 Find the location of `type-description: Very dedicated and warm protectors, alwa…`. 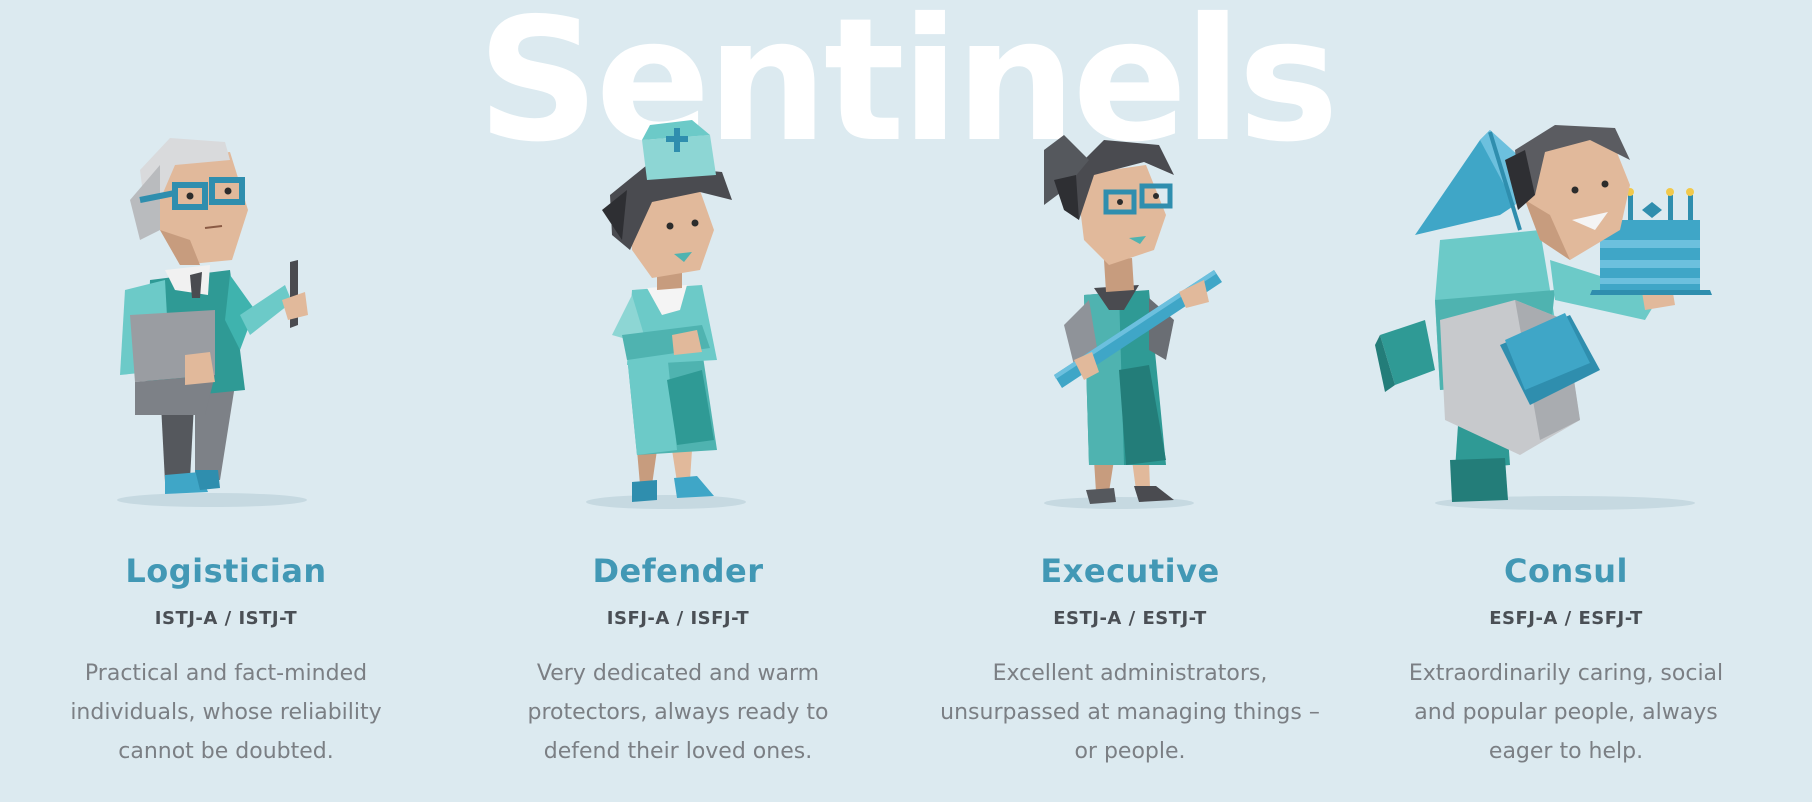

type-description: Very dedicated and warm protectors, alwa… is located at coordinates (678, 712).